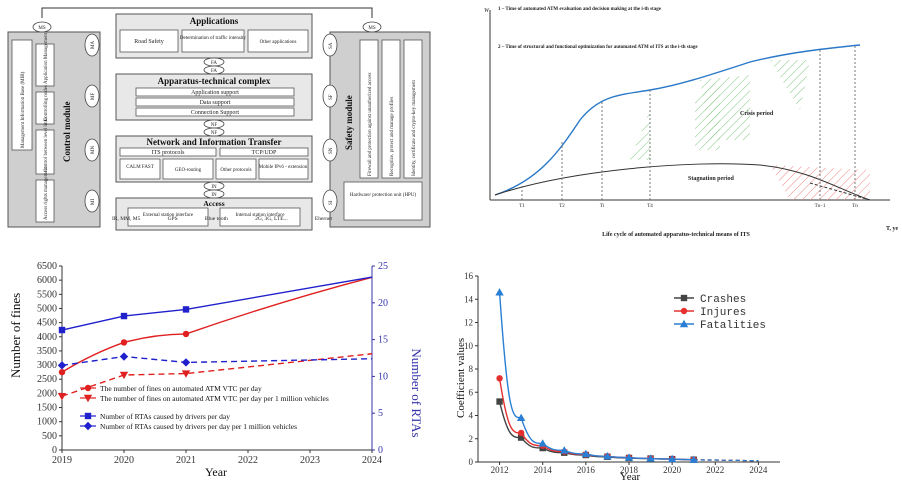 The image size is (902, 487). What do you see at coordinates (330, 123) in the screenshot?
I see `right-ports: SA SF SN SI` at bounding box center [330, 123].